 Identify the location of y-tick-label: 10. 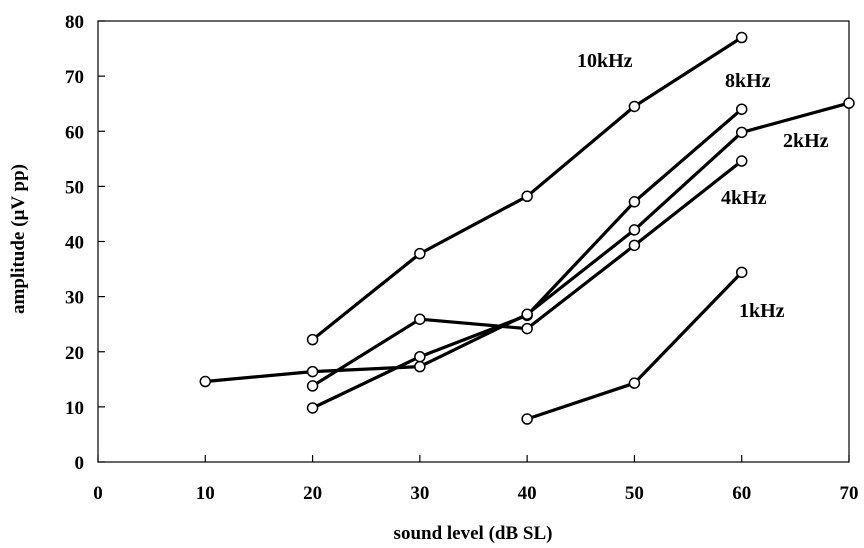
(74, 408).